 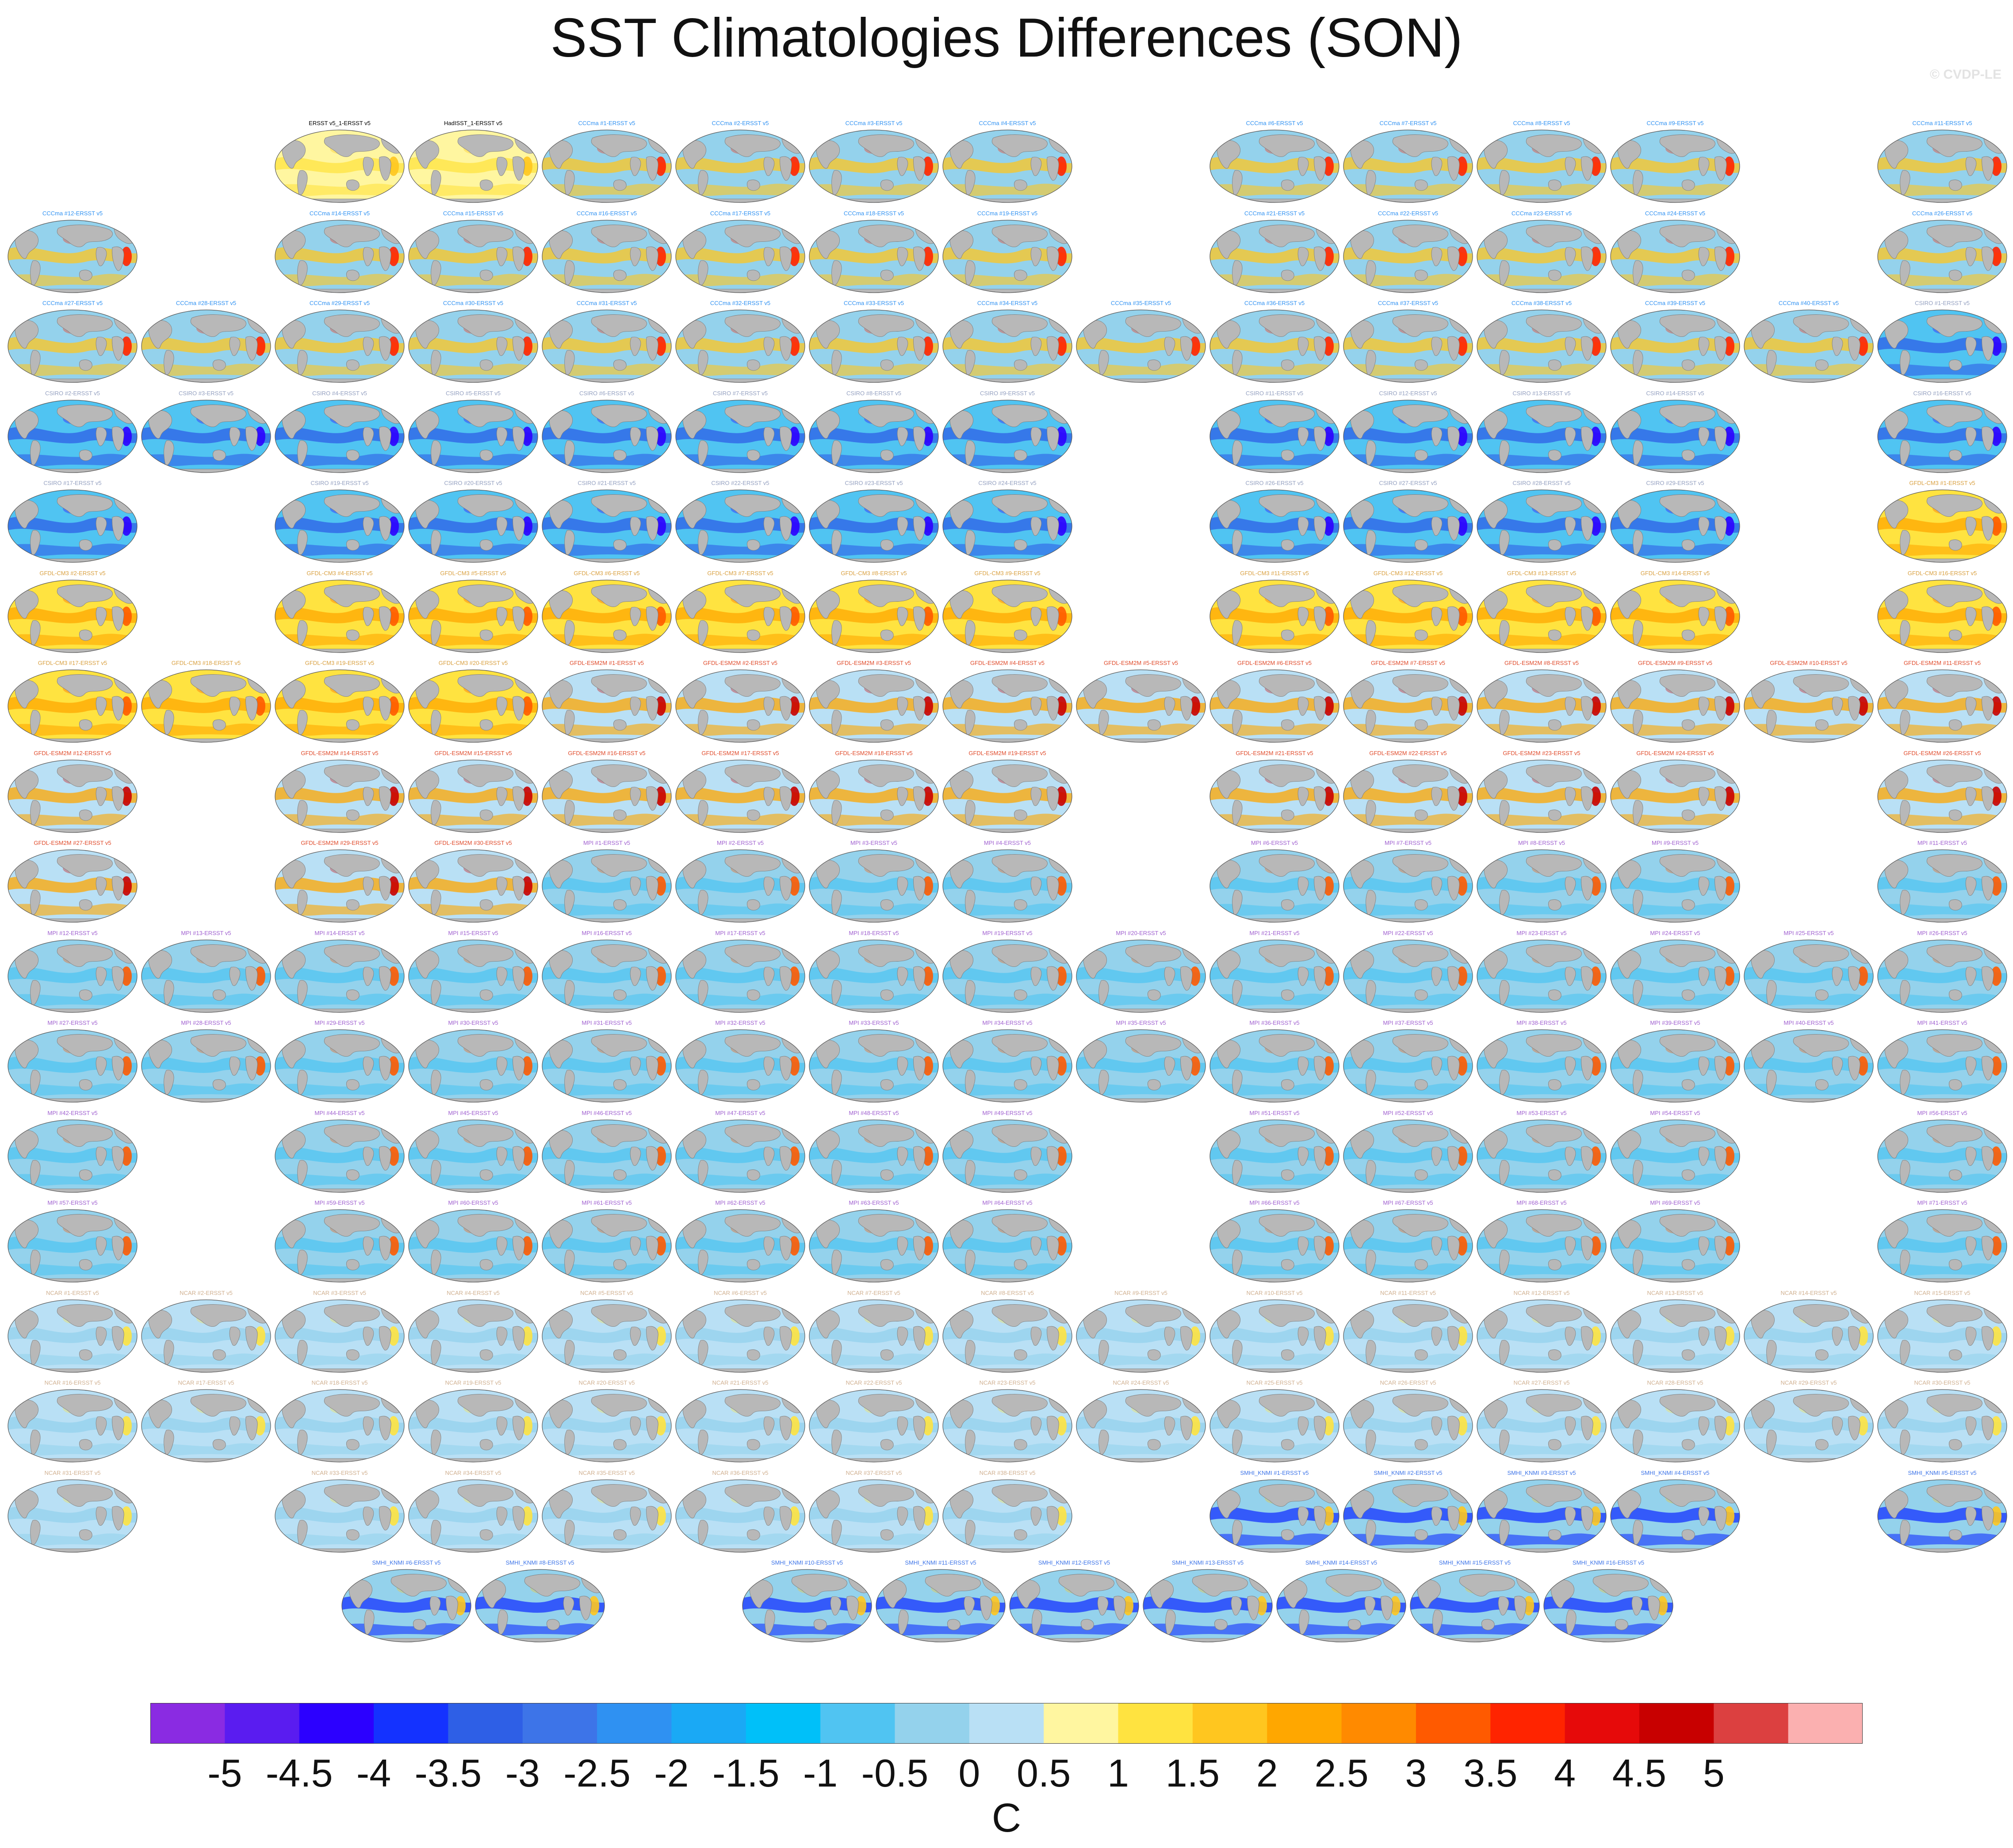 I want to click on map-panel: SMHI_KNMI #11-ERSST v5, so click(x=940, y=1602).